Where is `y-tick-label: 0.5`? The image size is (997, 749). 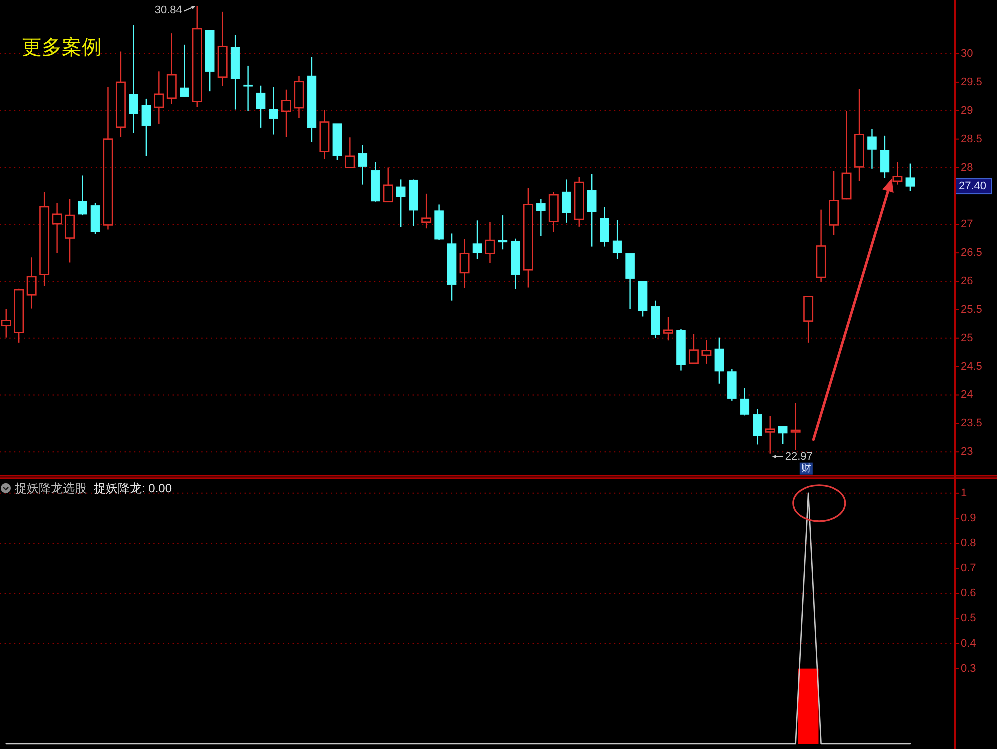 y-tick-label: 0.5 is located at coordinates (968, 618).